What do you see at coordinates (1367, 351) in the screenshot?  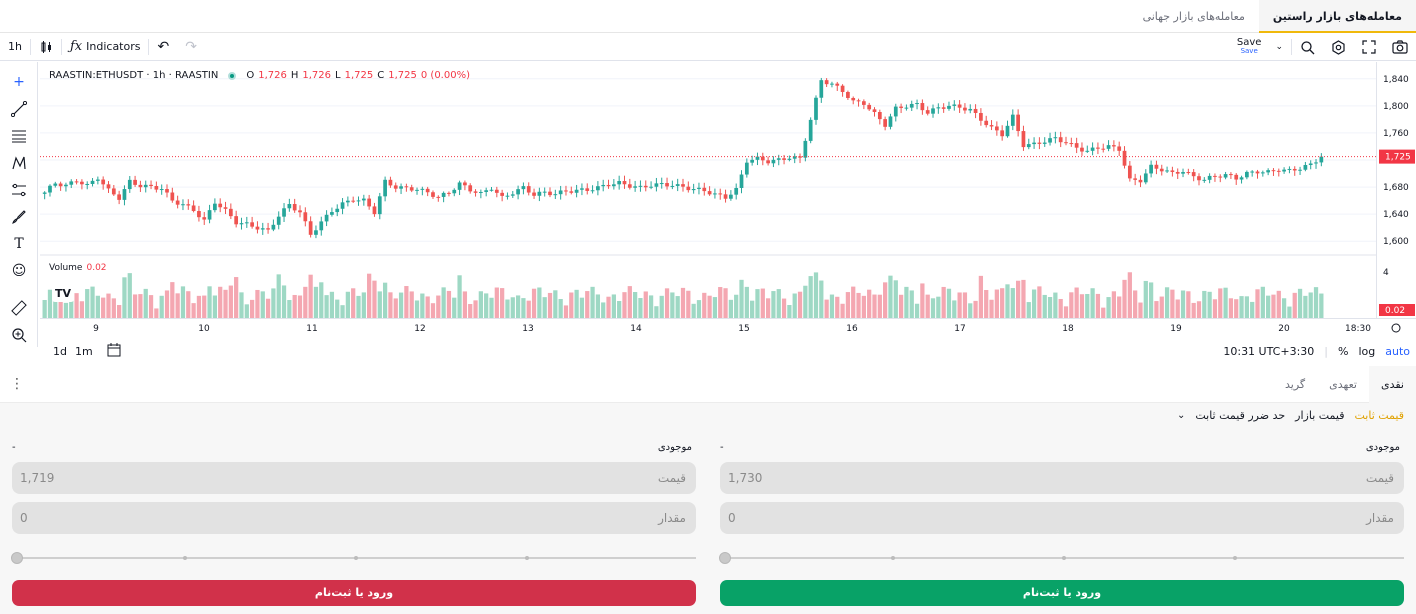 I see `log-toggle: log` at bounding box center [1367, 351].